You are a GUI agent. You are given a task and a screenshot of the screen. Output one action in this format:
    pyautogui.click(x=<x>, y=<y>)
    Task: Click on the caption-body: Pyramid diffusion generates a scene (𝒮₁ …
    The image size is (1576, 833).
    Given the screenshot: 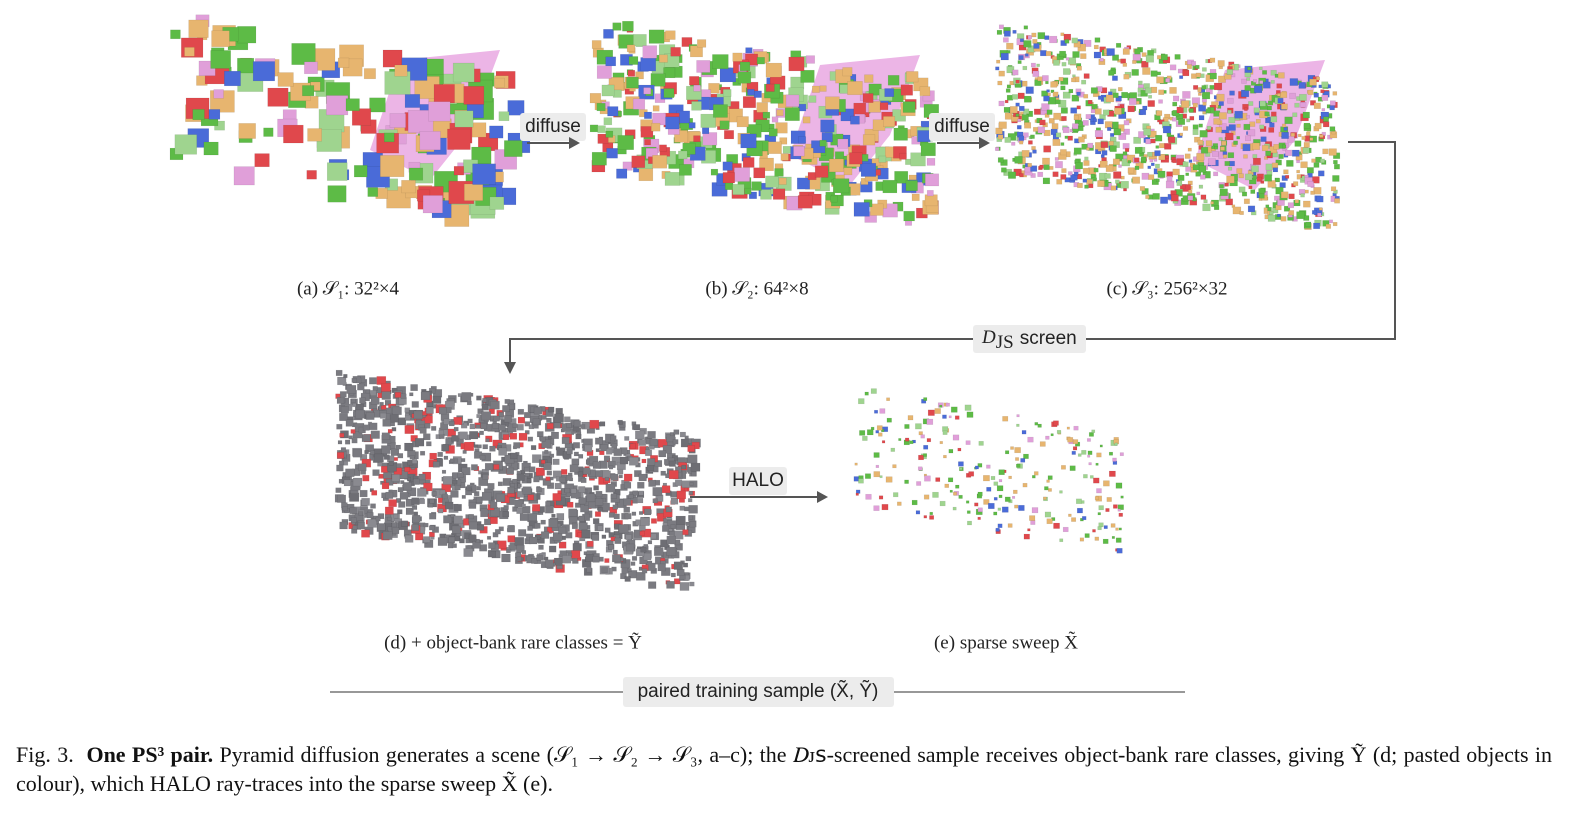 What is the action you would take?
    pyautogui.click(x=784, y=769)
    